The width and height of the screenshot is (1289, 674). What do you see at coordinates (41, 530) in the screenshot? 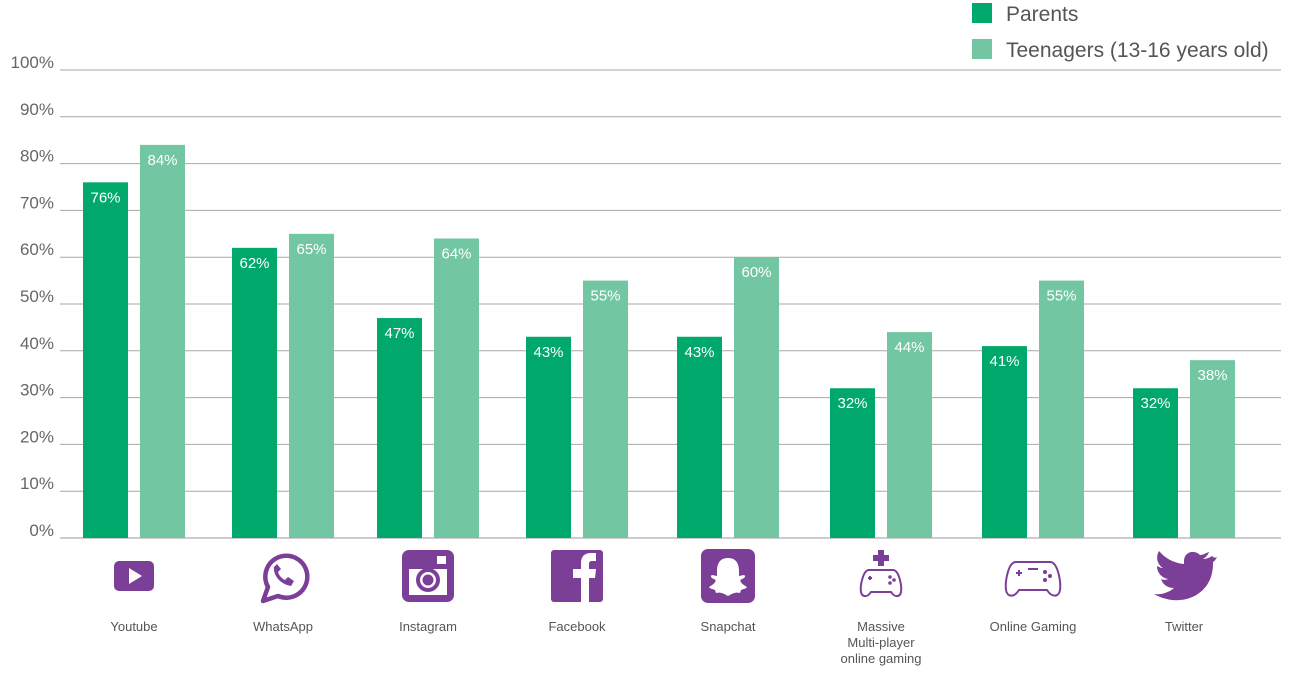
I see `y-tick-label: 0%` at bounding box center [41, 530].